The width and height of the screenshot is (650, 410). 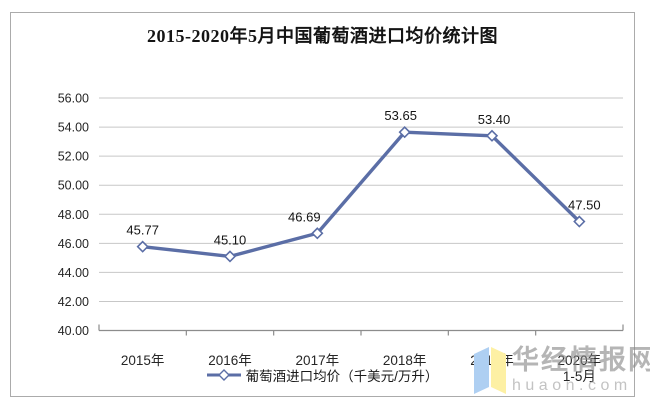 What do you see at coordinates (405, 360) in the screenshot?
I see `x-axis-category-label: 2018年` at bounding box center [405, 360].